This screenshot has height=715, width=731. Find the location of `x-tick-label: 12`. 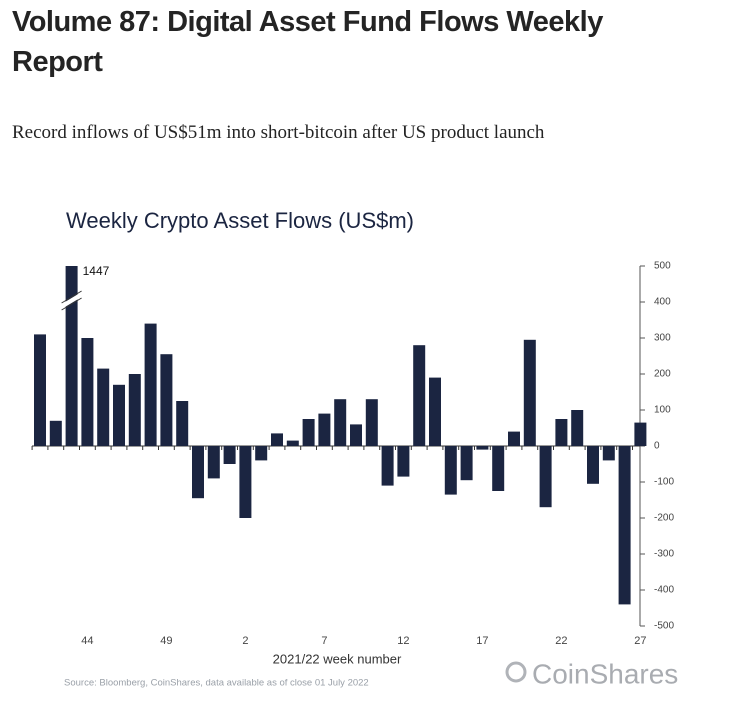

x-tick-label: 12 is located at coordinates (403, 641).